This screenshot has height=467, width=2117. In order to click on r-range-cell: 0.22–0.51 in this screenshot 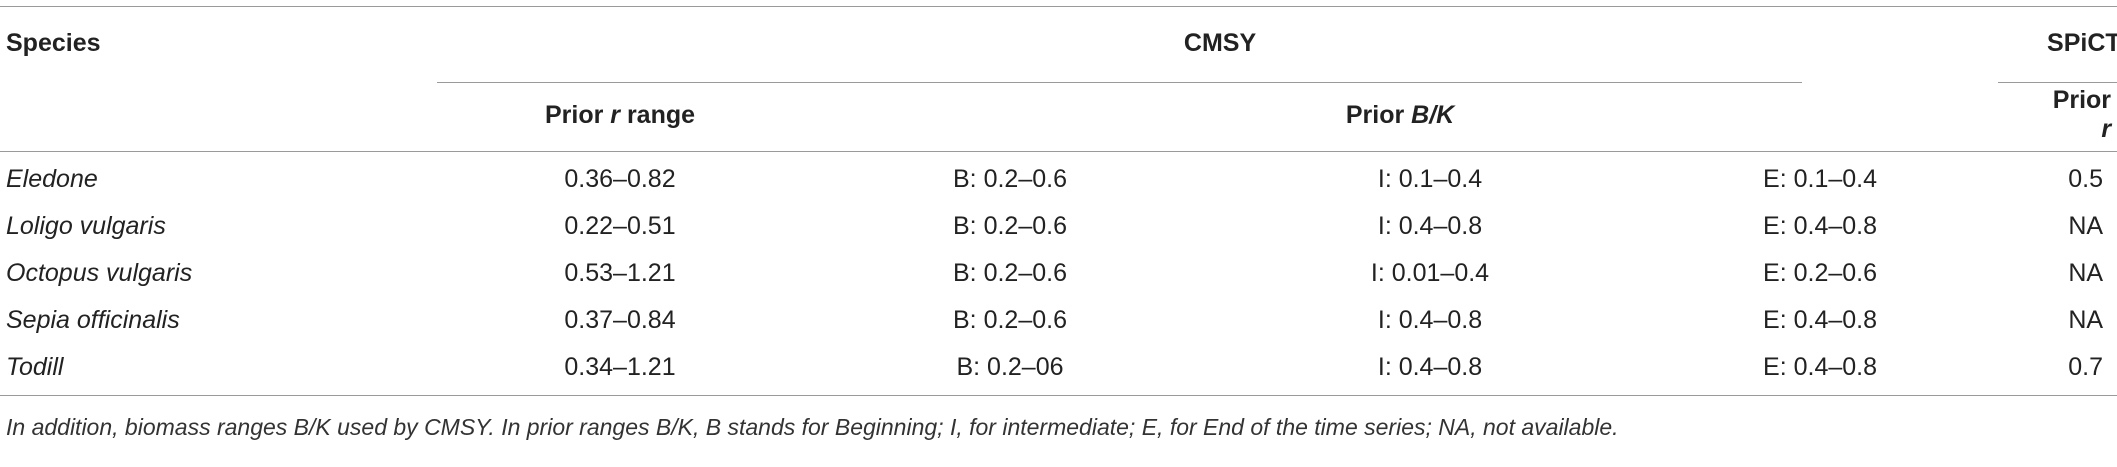, I will do `click(620, 226)`.